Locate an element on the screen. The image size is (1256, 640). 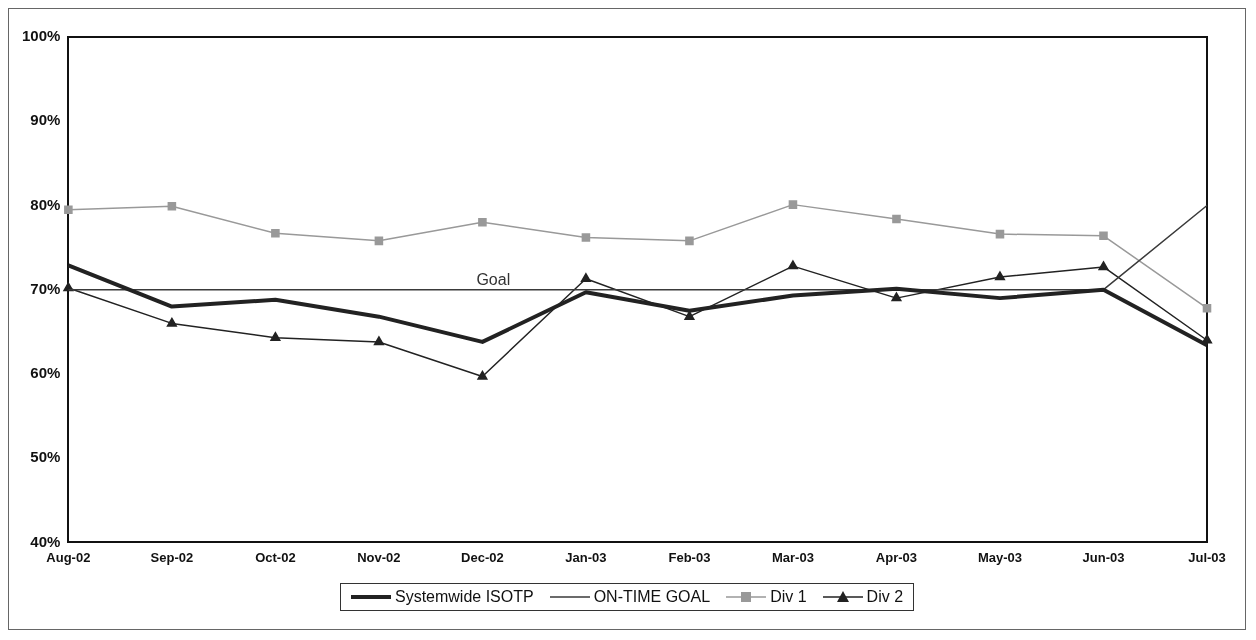
legend-label: Div 2 is located at coordinates (885, 597).